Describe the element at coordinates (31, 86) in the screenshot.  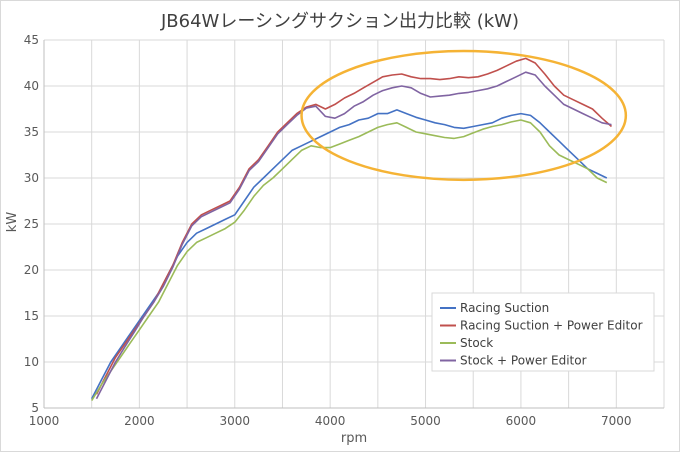
I see `y-tick-label: 40` at that location.